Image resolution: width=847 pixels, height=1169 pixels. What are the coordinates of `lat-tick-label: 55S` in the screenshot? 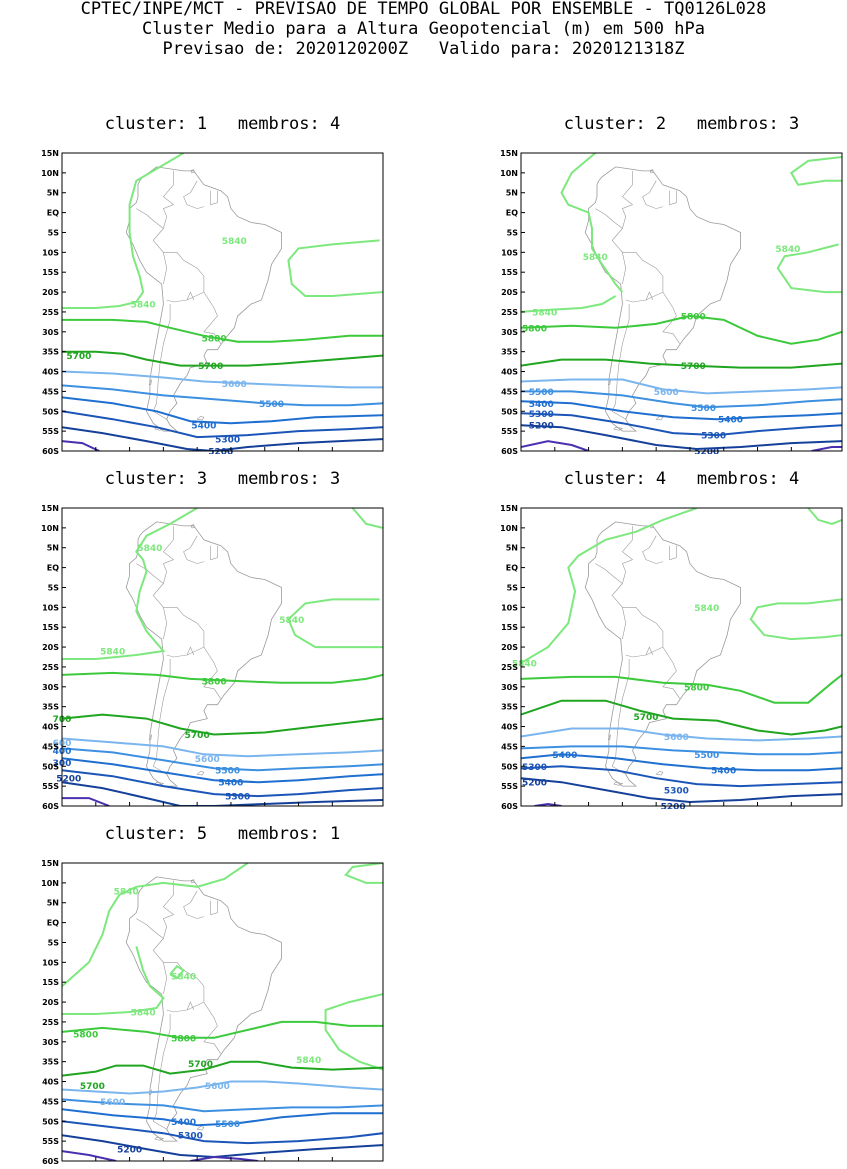 It's located at (50, 1141).